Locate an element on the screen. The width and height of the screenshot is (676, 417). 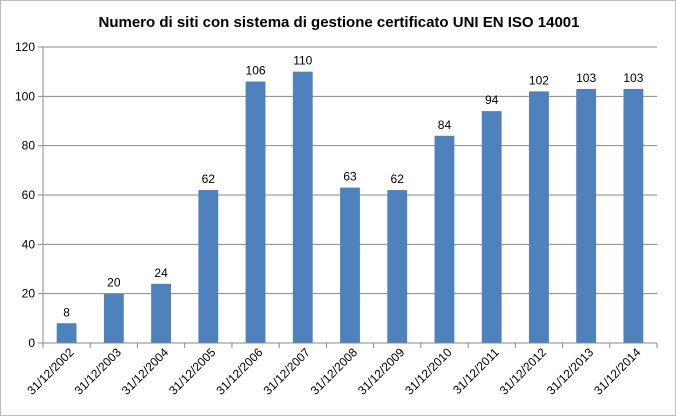
bar-31-12-2008 is located at coordinates (350, 265).